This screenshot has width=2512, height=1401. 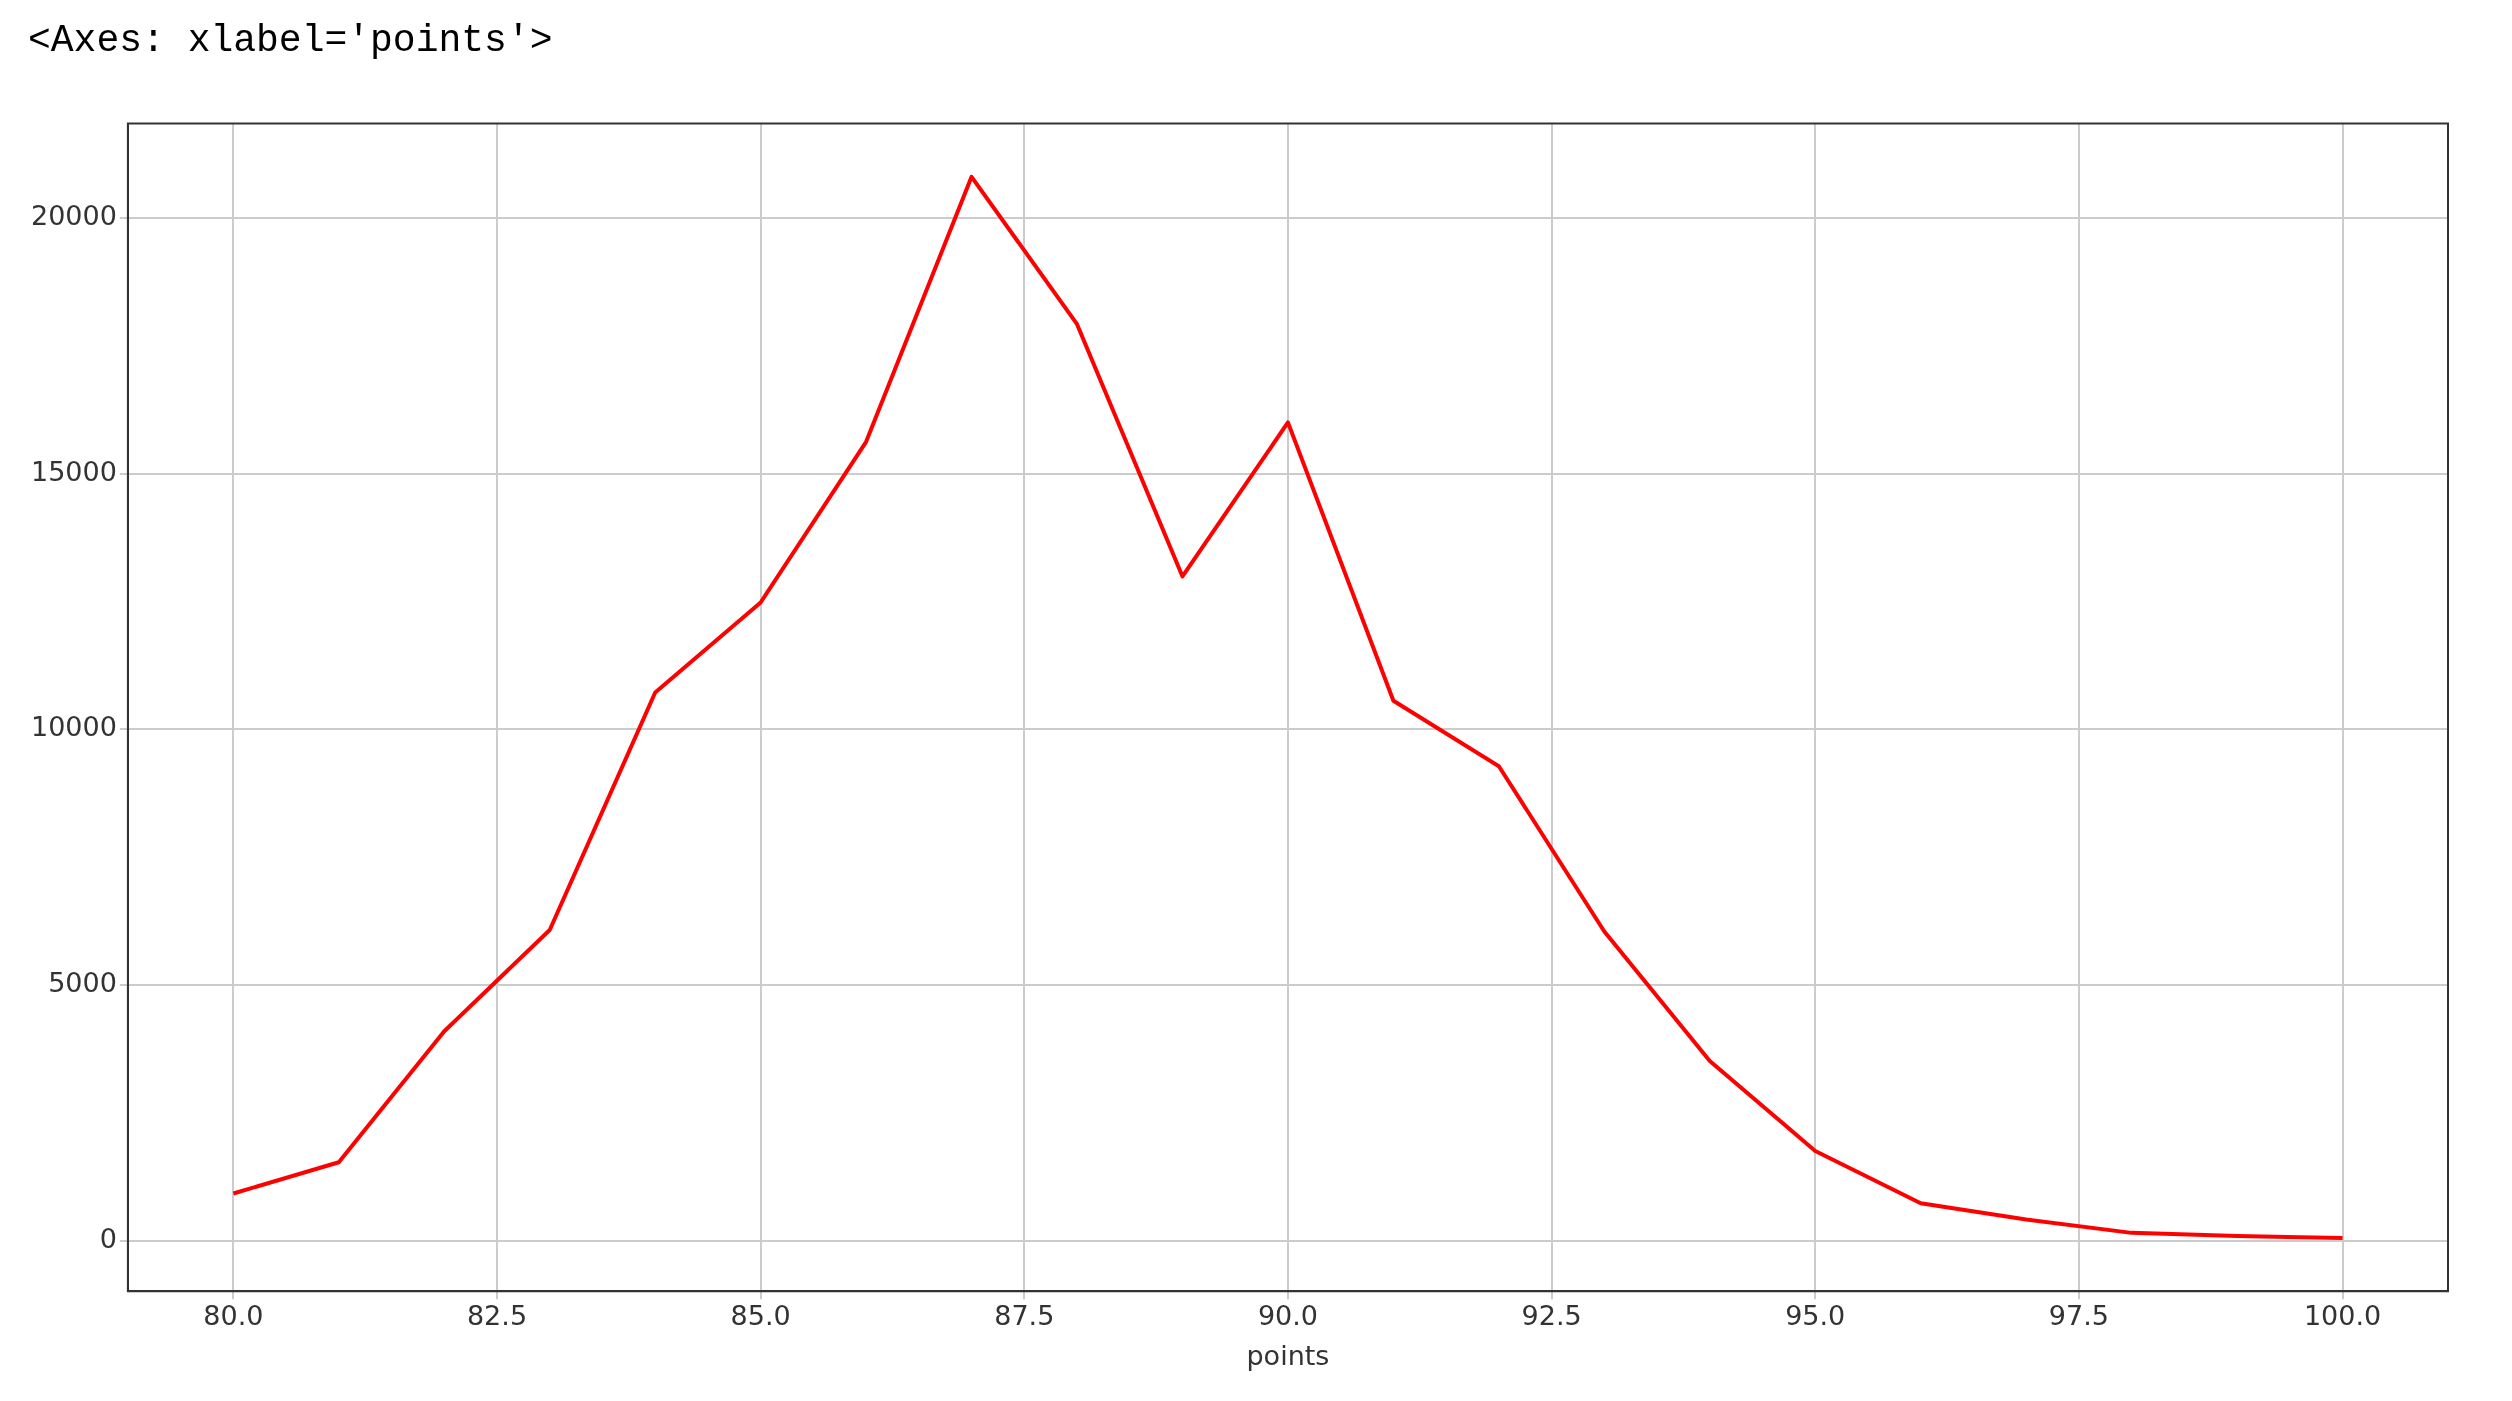 What do you see at coordinates (2342, 1316) in the screenshot?
I see `x-tick-label: 100.0` at bounding box center [2342, 1316].